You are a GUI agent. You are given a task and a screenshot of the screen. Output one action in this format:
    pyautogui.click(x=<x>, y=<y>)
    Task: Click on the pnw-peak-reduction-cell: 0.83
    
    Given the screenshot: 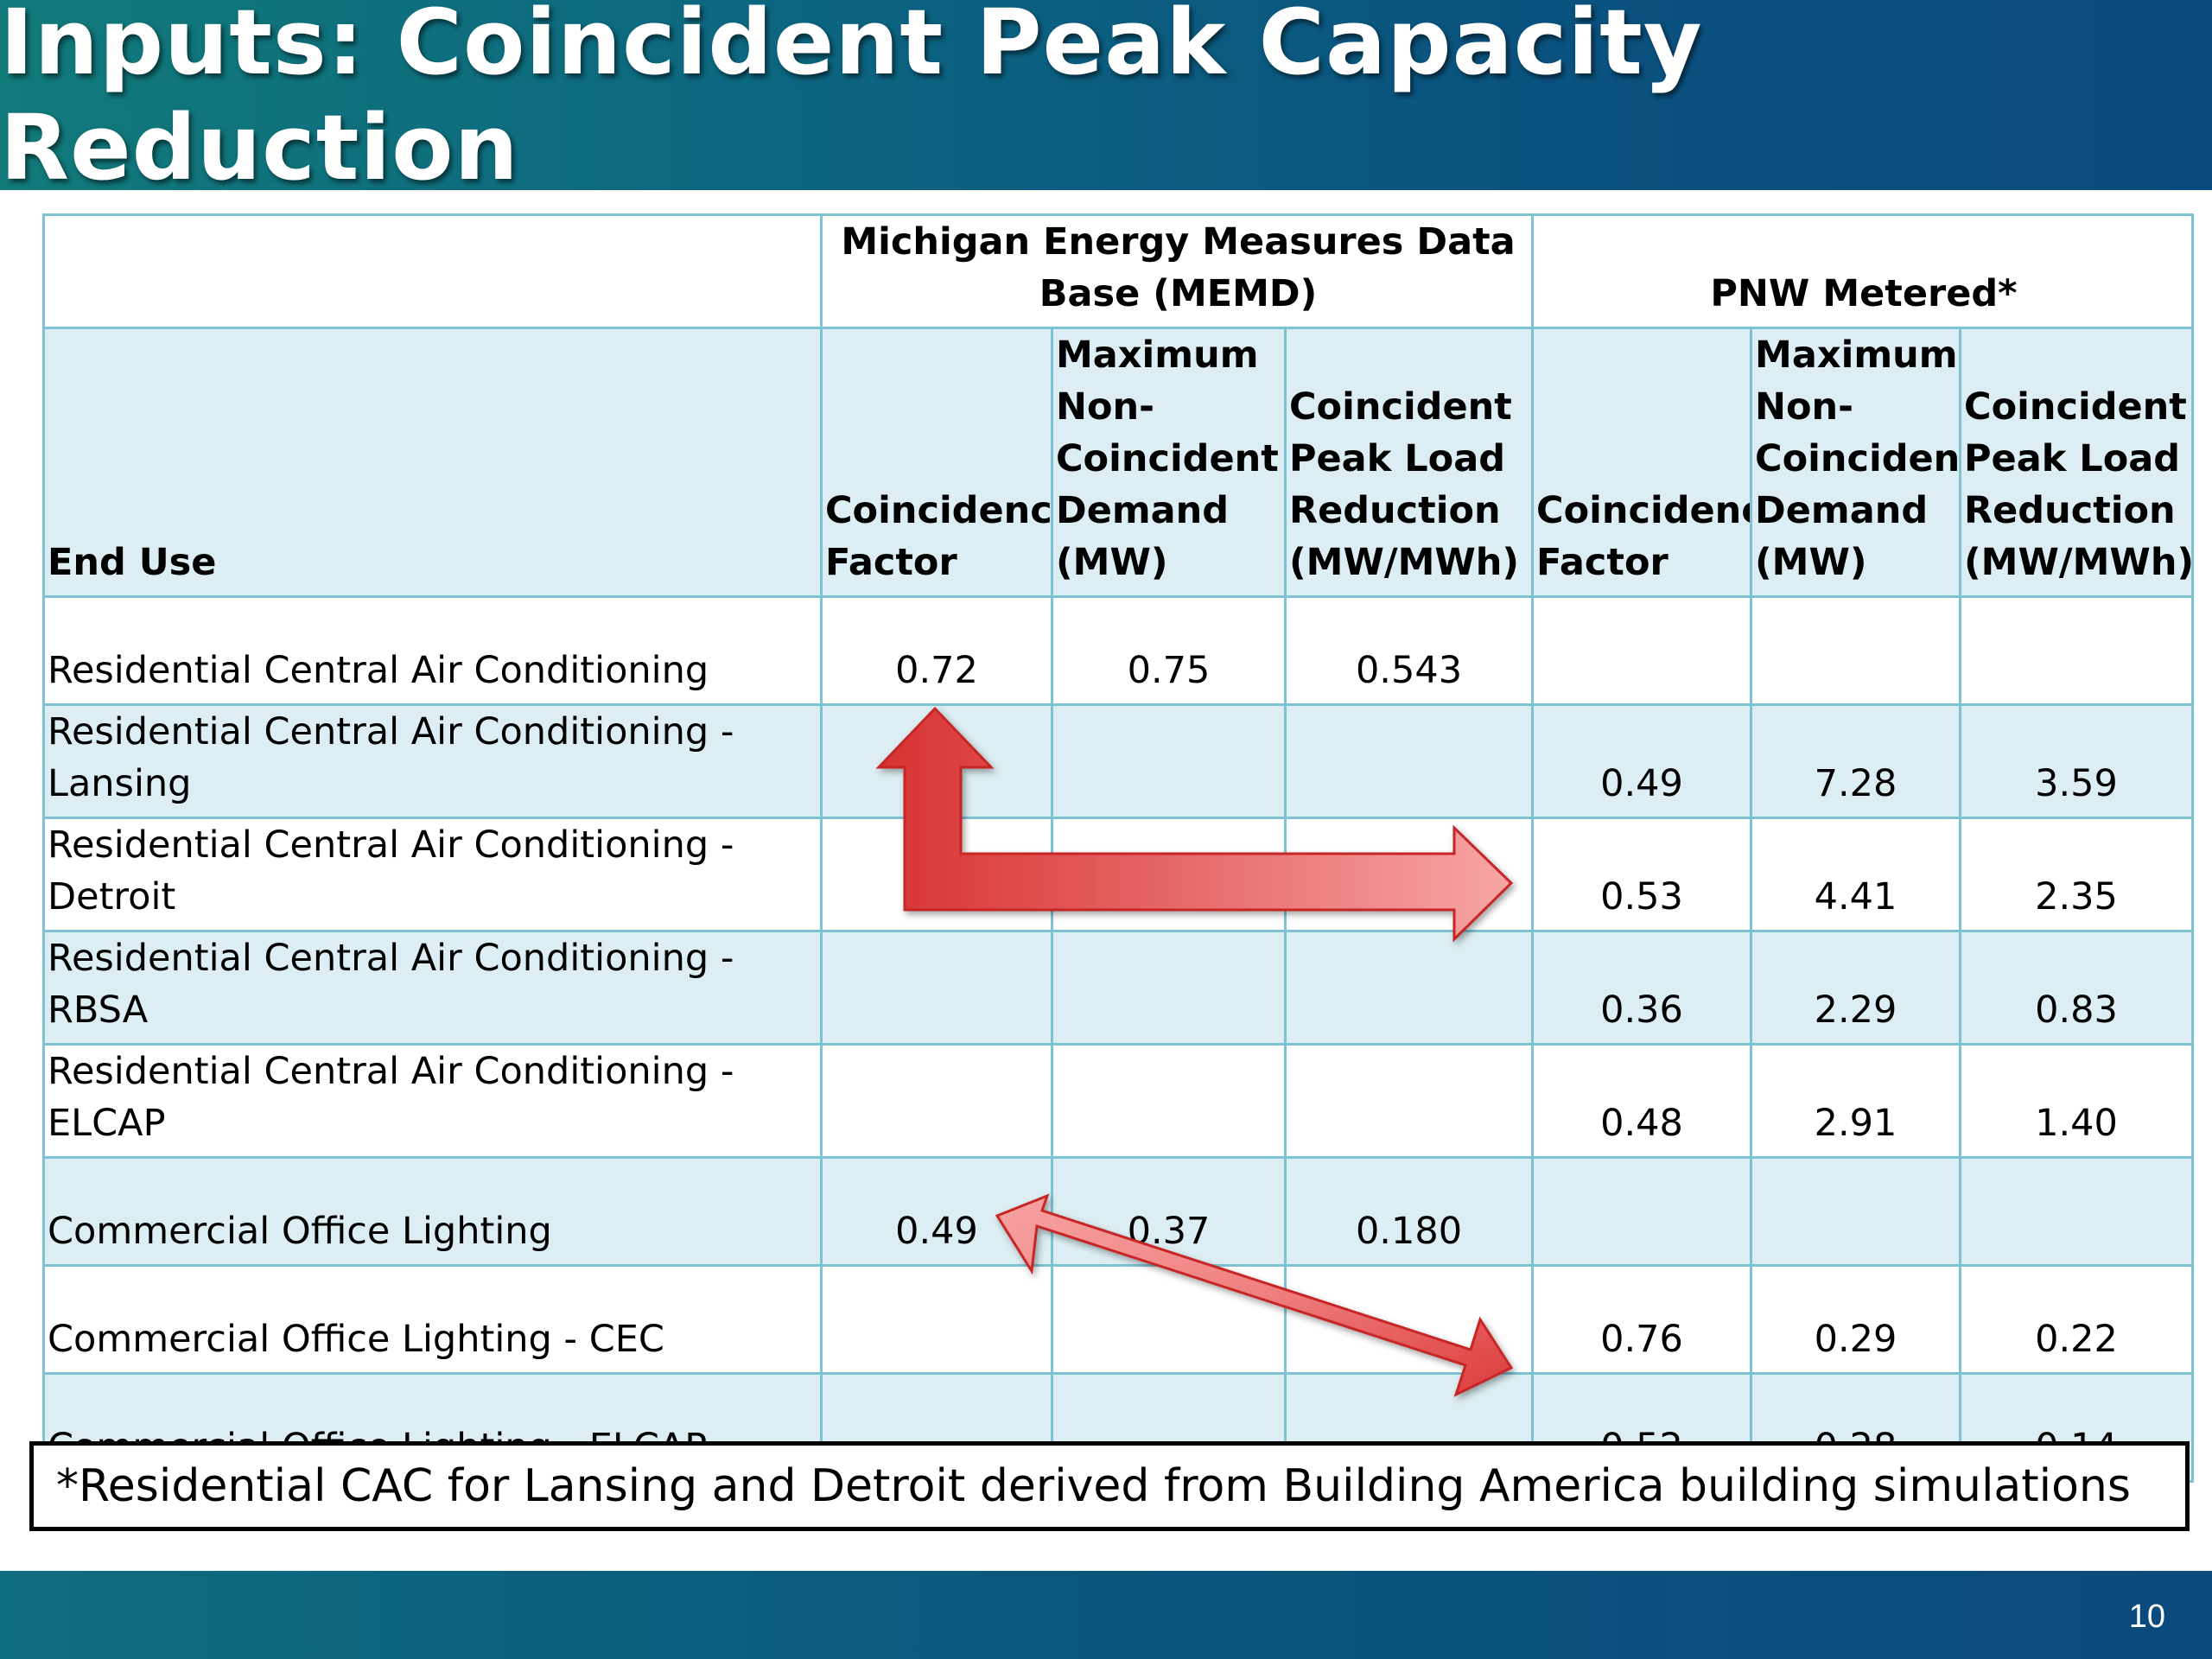 What is the action you would take?
    pyautogui.click(x=2077, y=988)
    